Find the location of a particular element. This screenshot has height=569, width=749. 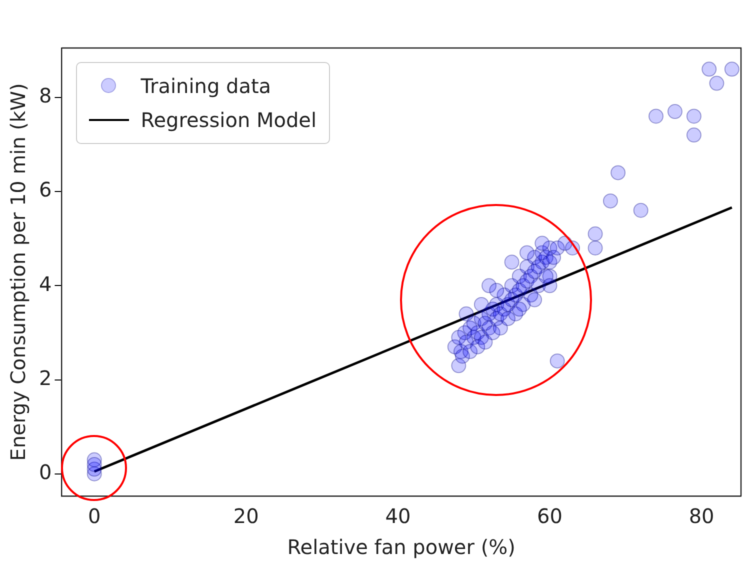

x-tick-label: 0 is located at coordinates (94, 516).